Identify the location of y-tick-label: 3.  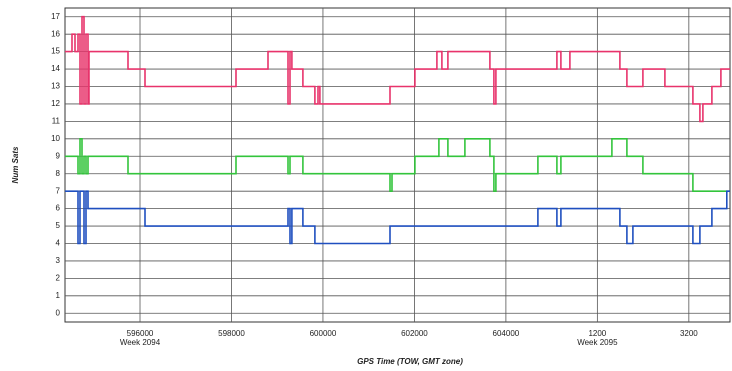
(58, 260).